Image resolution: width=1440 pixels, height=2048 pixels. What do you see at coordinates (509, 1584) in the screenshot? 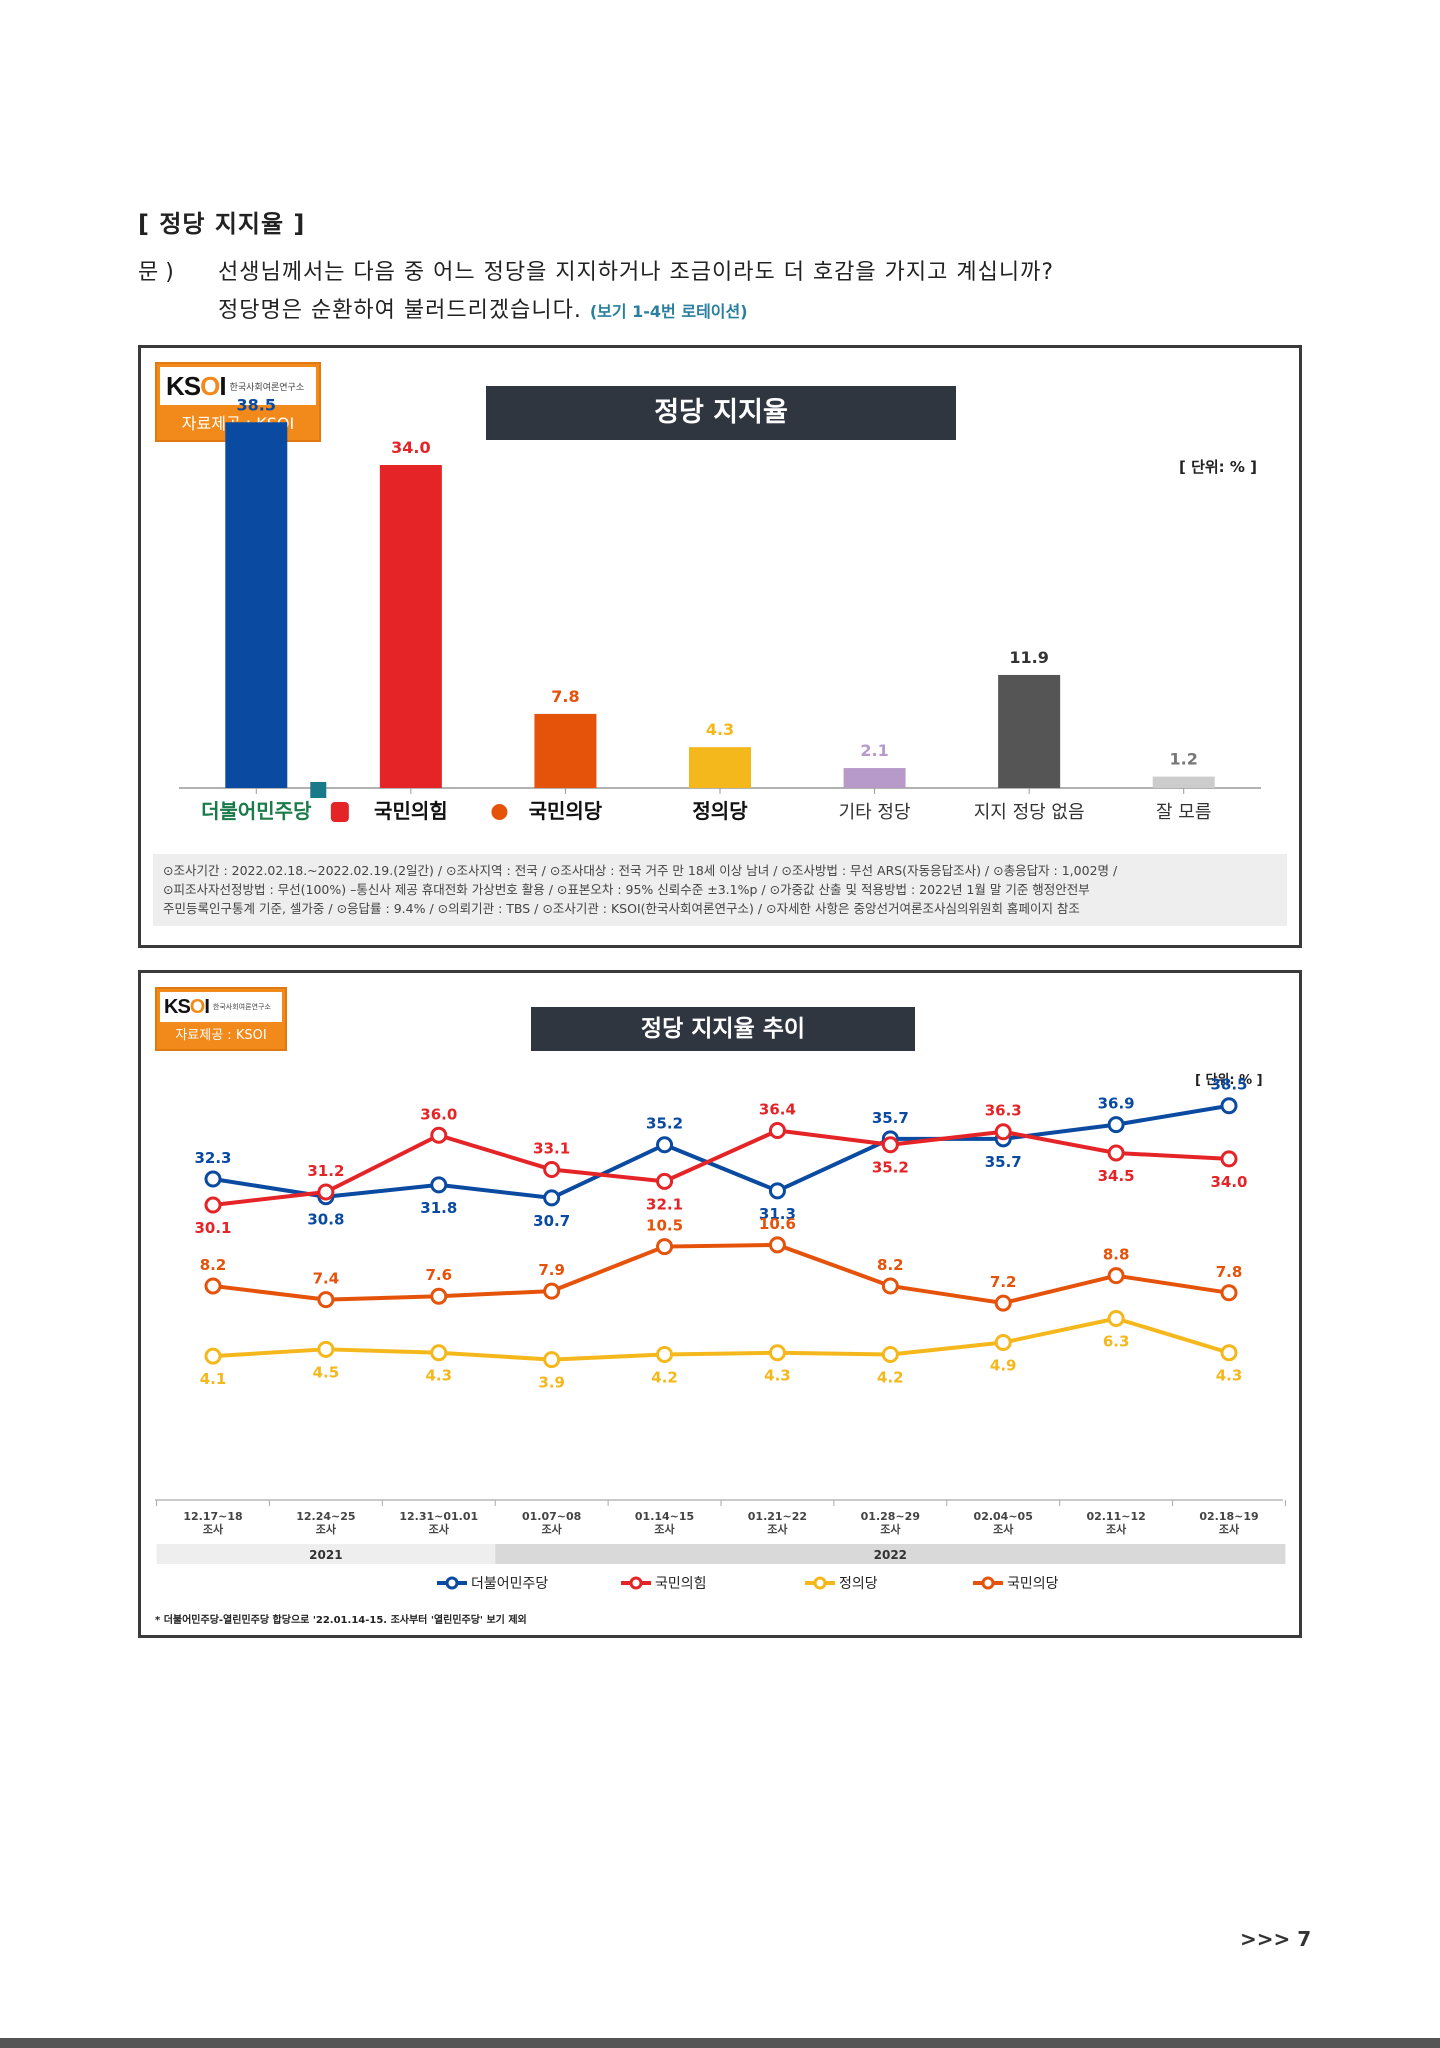
I see `legend-label-더불어민주당: 더불어민주당` at bounding box center [509, 1584].